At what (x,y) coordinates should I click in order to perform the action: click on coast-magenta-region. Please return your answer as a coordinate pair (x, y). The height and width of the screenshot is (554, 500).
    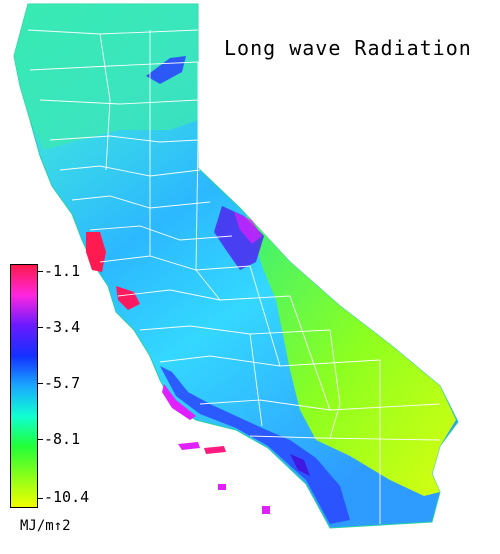
    Looking at the image, I should click on (179, 402).